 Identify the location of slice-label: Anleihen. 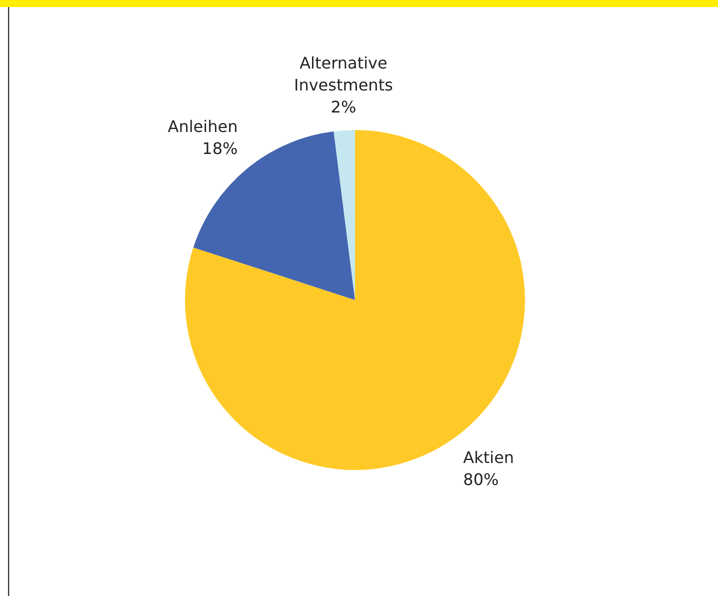
(203, 126).